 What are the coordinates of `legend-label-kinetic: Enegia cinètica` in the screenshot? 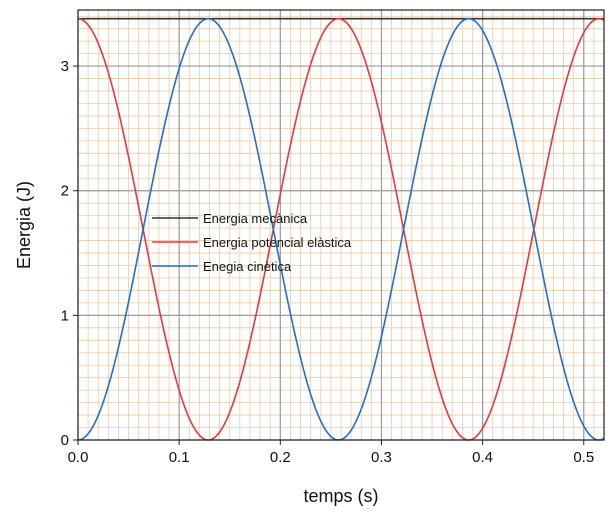 It's located at (247, 266).